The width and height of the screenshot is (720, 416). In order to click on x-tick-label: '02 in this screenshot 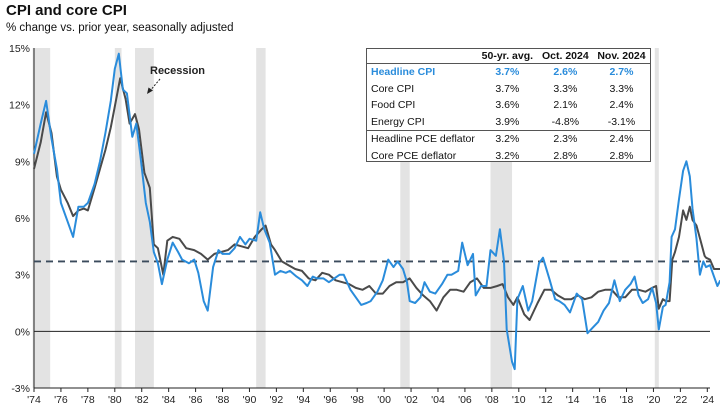, I will do `click(411, 400)`.